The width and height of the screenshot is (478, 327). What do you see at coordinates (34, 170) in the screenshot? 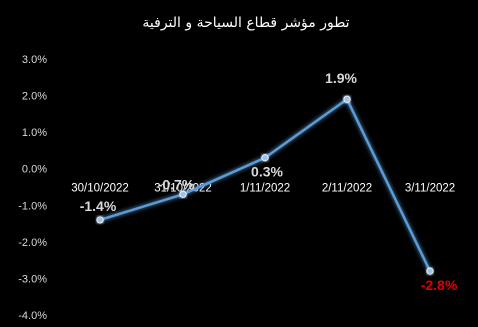
I see `y-tick-label: 0.0%` at bounding box center [34, 170].